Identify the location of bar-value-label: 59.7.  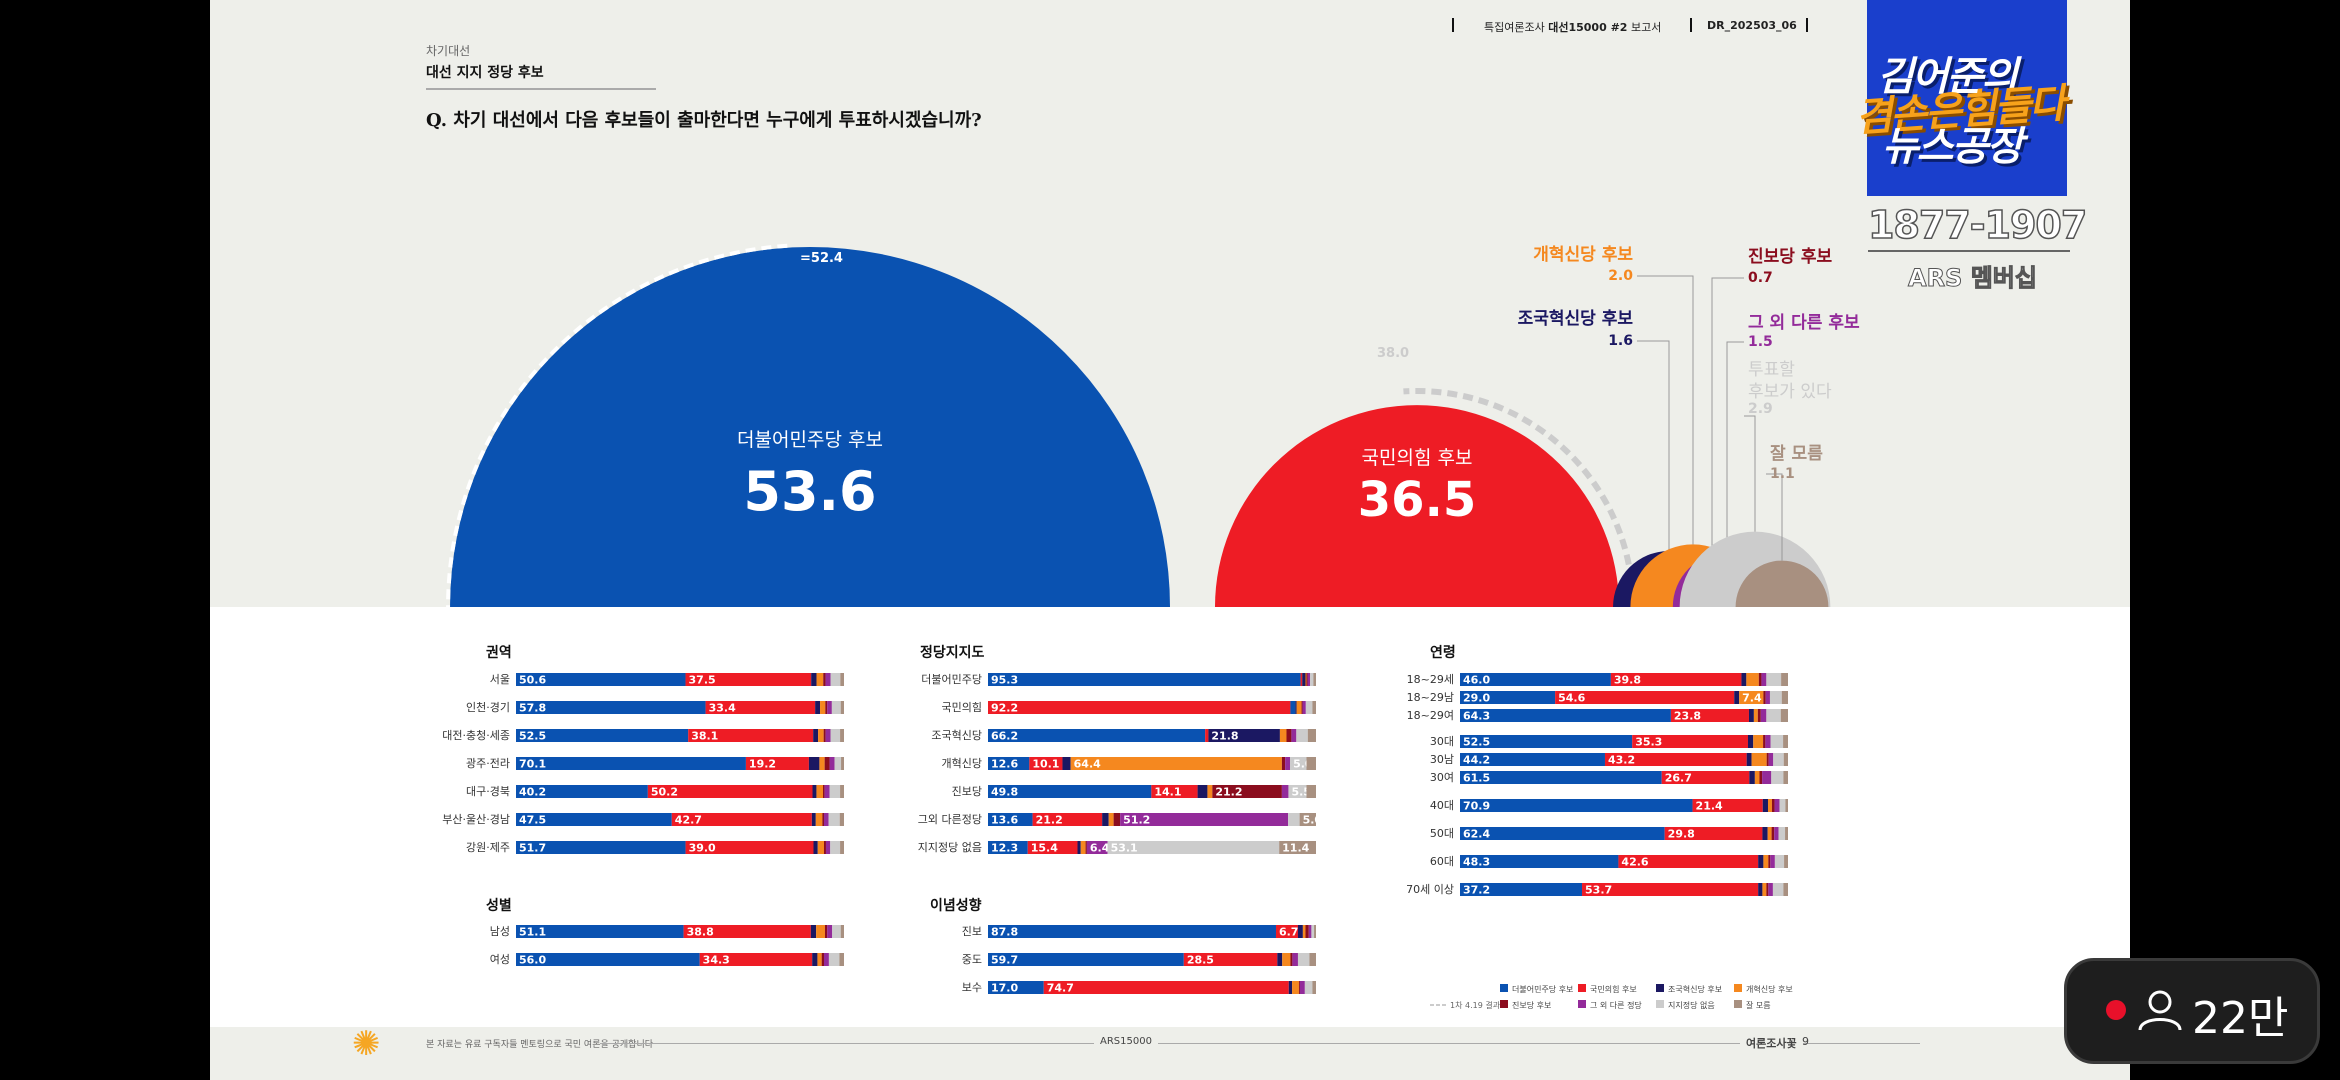
(1004, 960).